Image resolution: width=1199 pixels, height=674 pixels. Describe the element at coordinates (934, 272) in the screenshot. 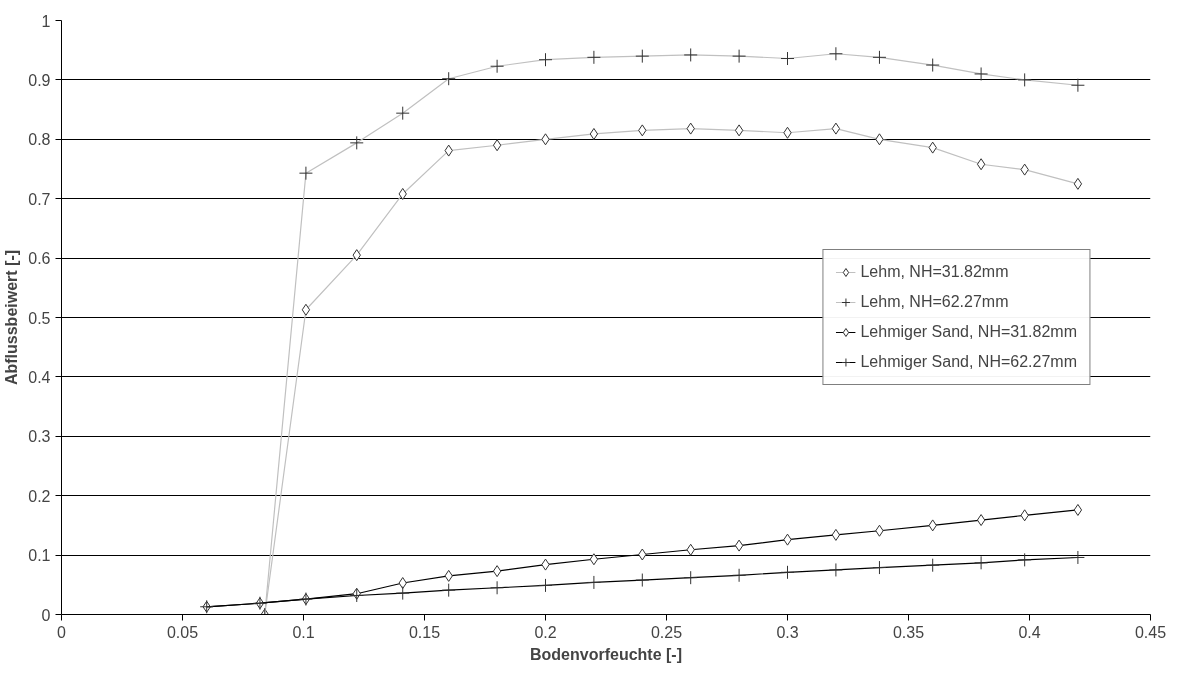

I see `legend-label: Lehm, NH=31.82mm` at that location.